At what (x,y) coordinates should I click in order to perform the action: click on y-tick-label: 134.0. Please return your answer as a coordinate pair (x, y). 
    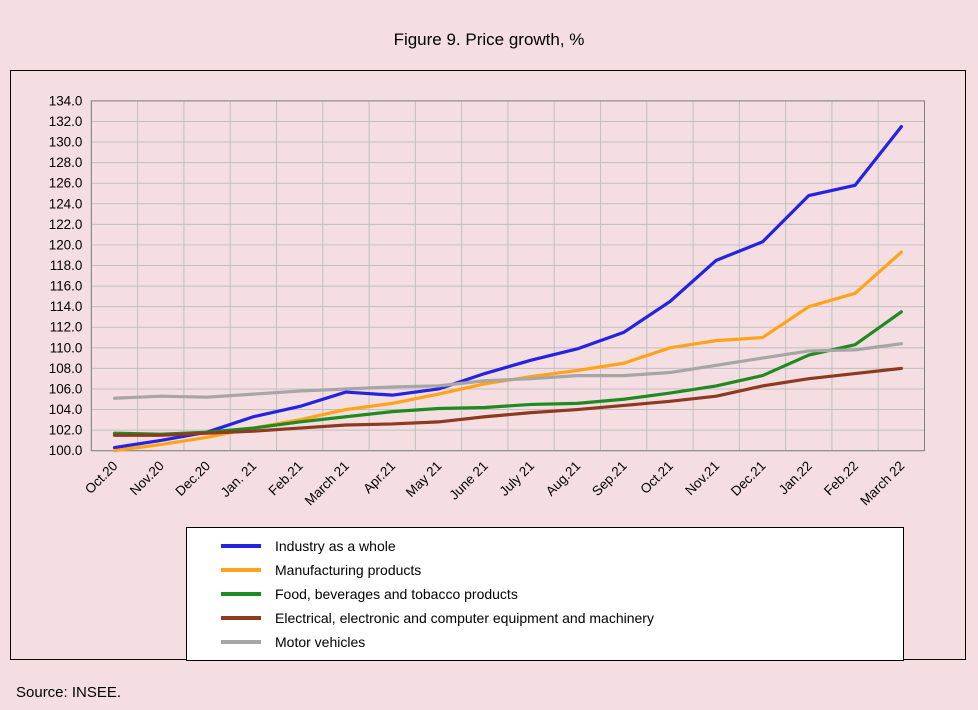
    Looking at the image, I should click on (66, 100).